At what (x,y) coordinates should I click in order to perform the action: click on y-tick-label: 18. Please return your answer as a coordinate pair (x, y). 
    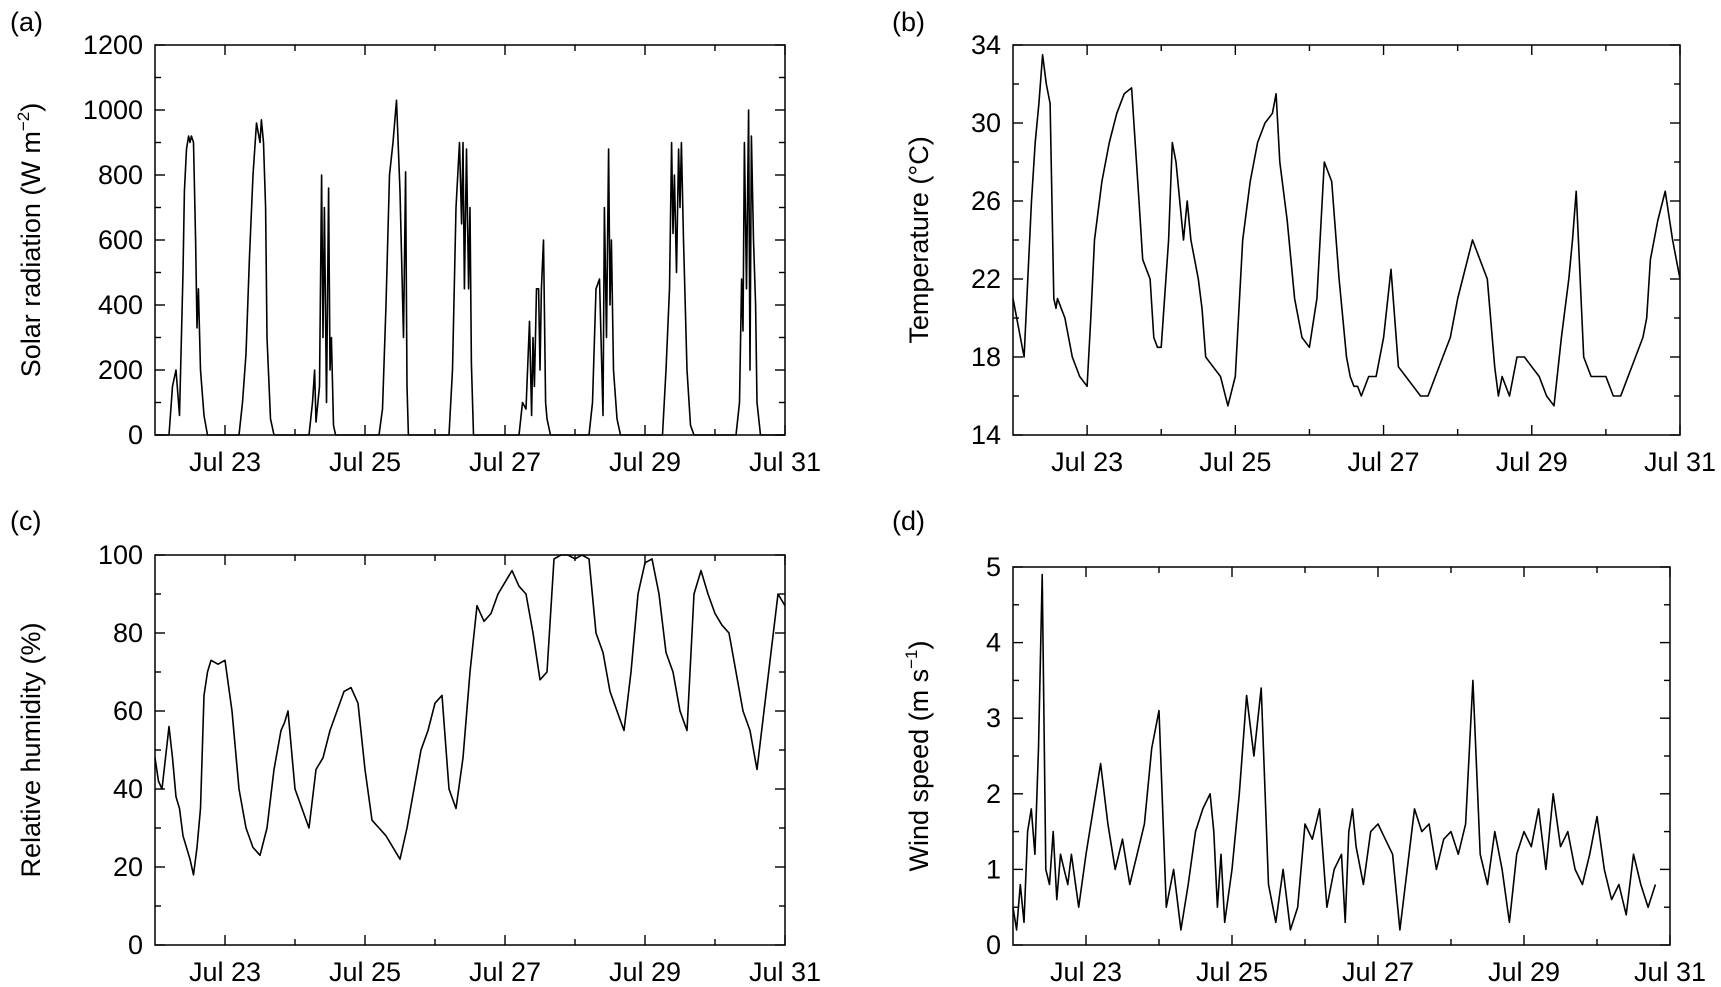
    Looking at the image, I should click on (986, 357).